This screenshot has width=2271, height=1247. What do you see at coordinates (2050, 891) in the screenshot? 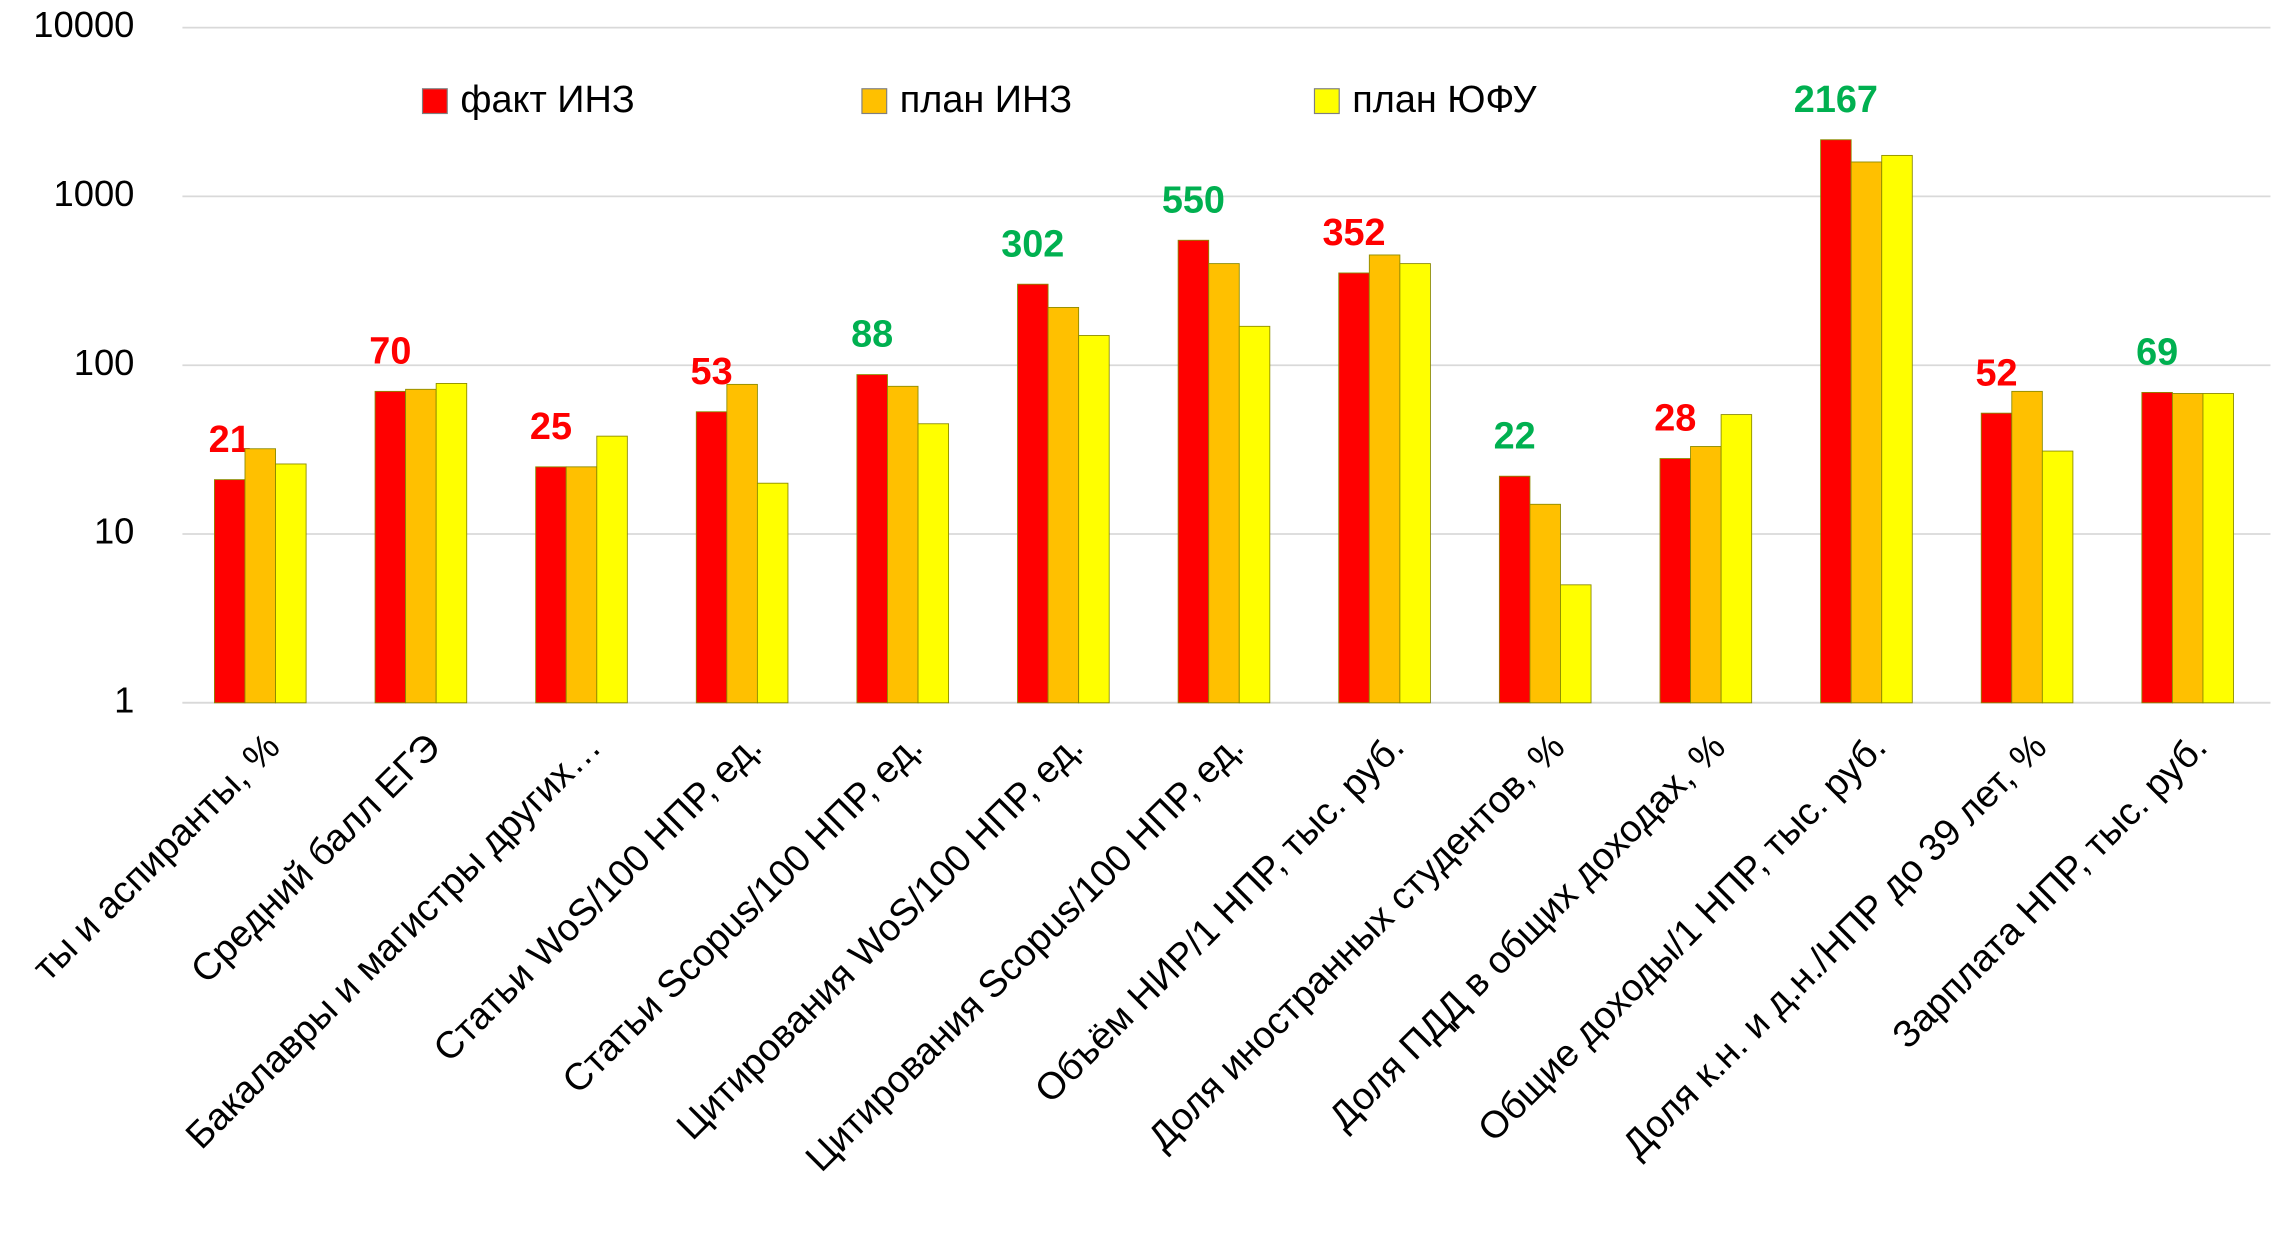
I see `x-tick-label: Зарплата НПР, тыс. руб.` at bounding box center [2050, 891].